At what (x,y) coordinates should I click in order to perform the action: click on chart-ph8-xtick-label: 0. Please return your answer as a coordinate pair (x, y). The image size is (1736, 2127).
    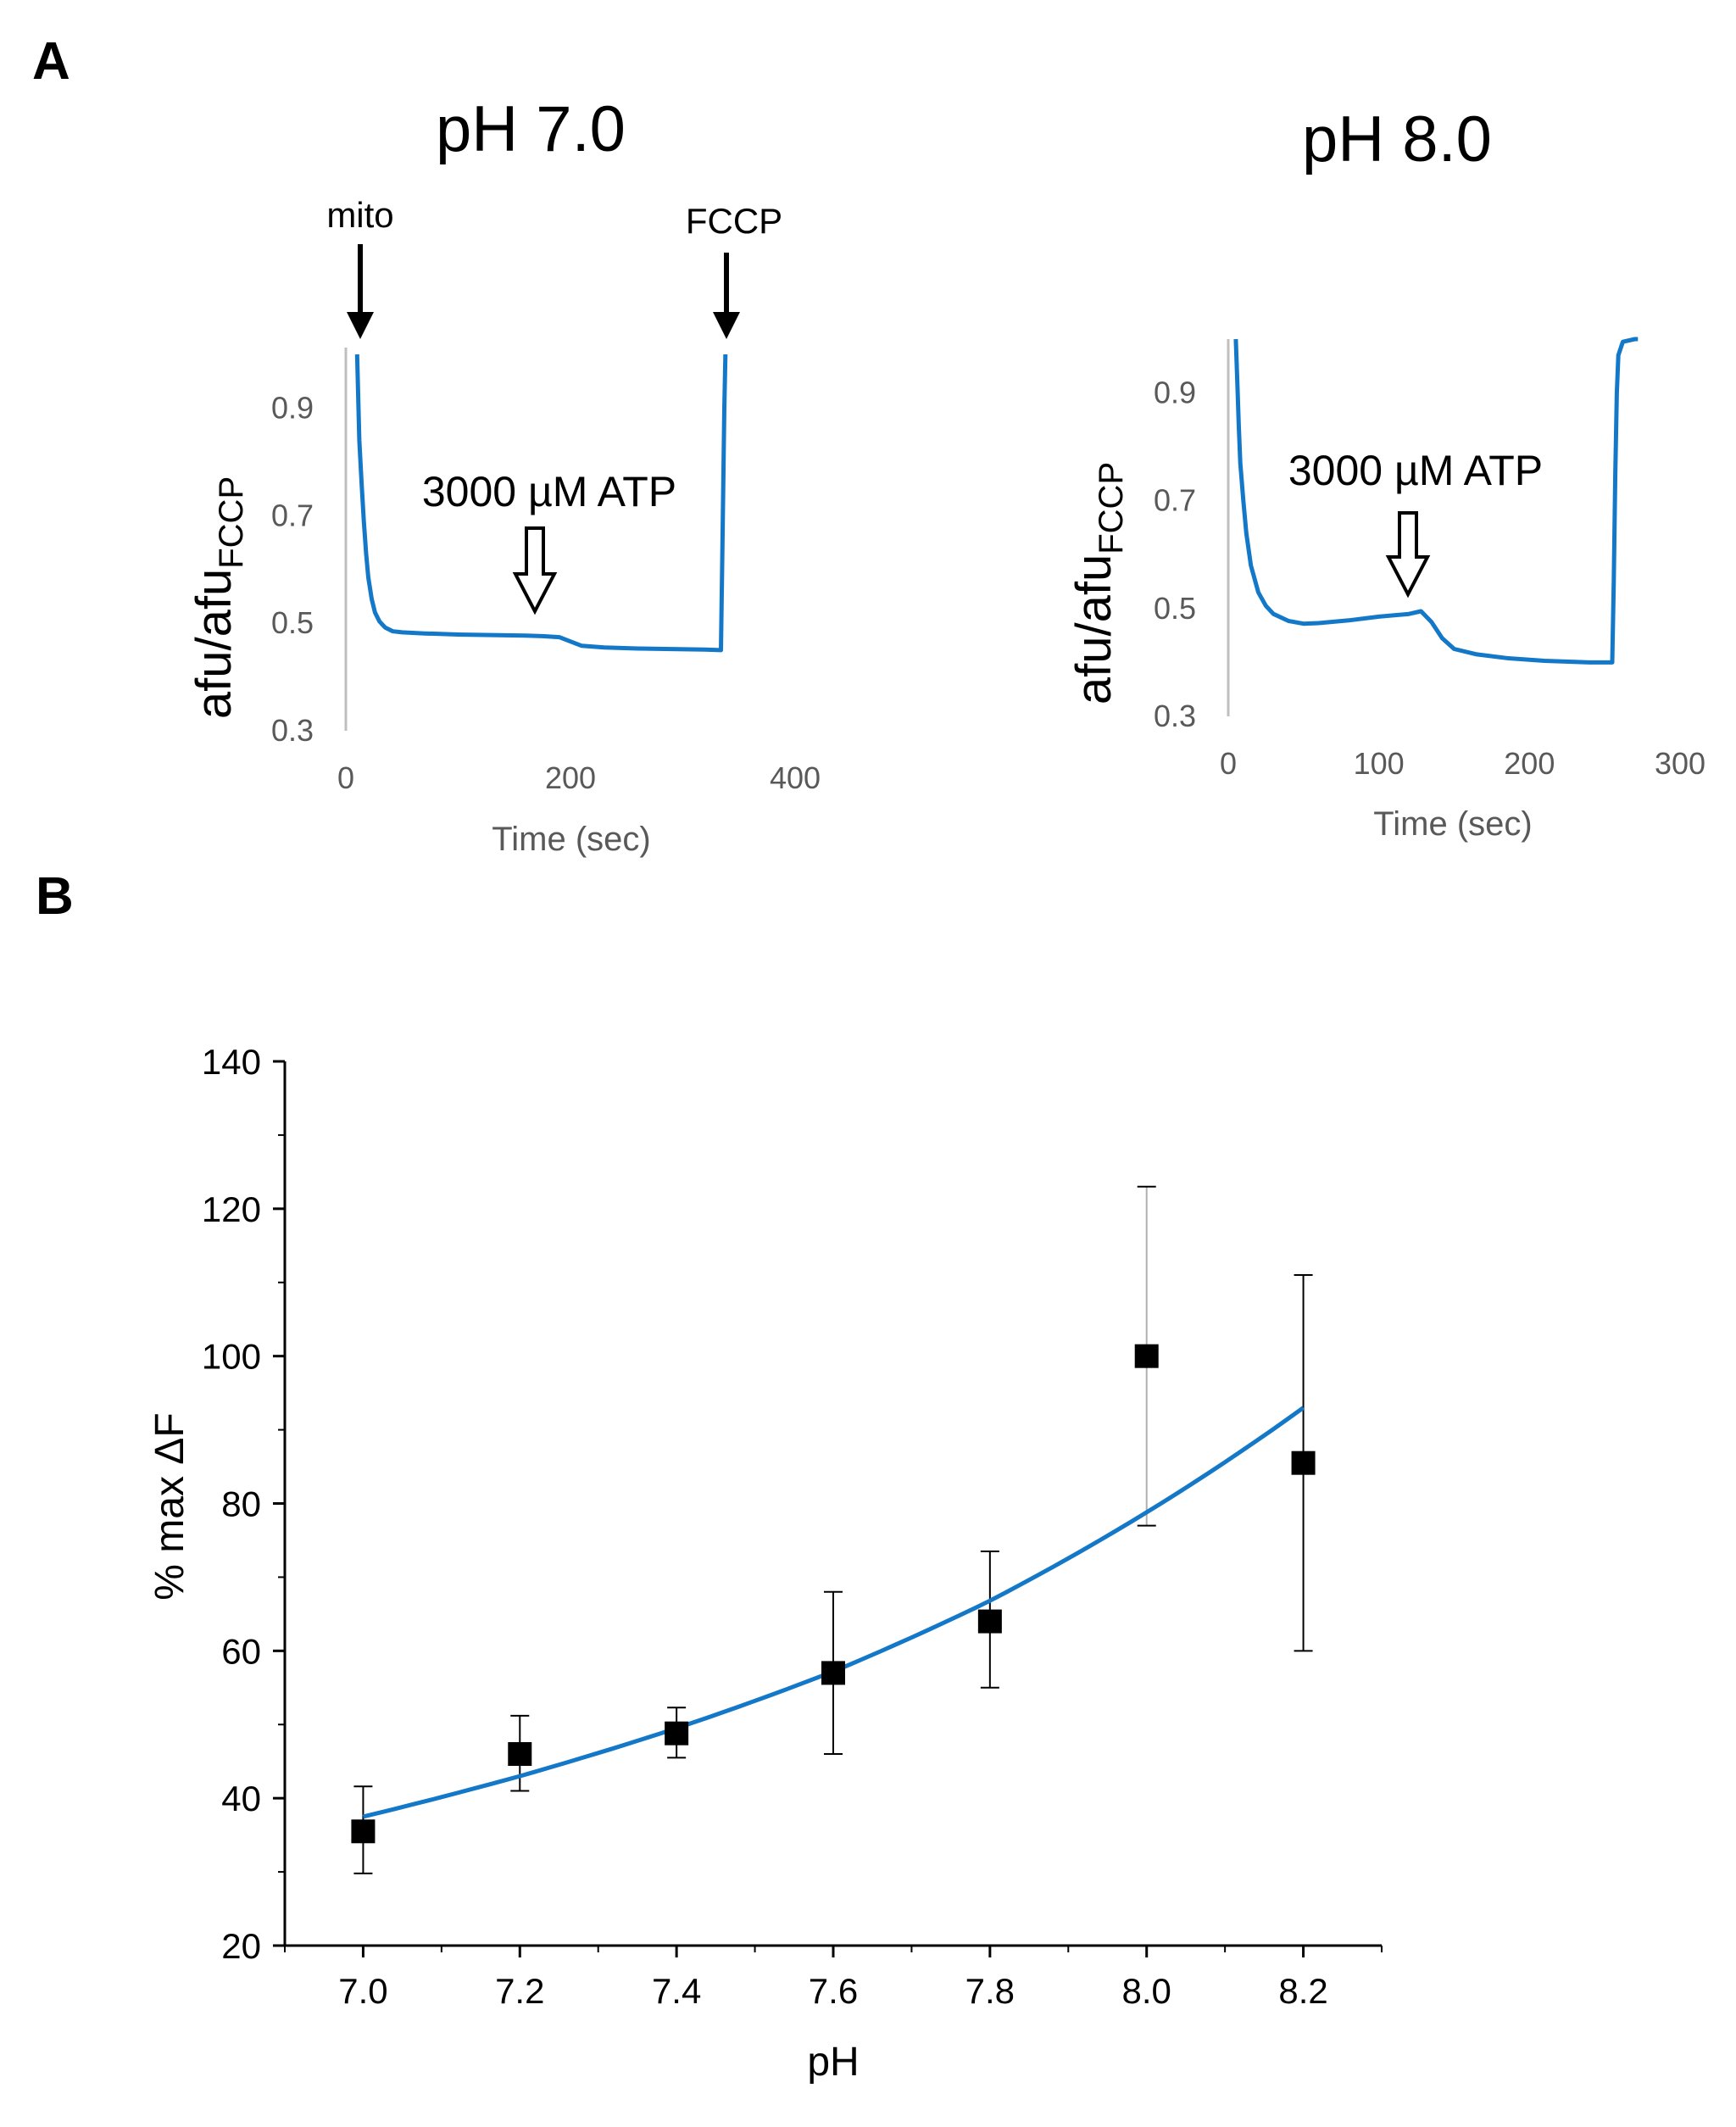
    Looking at the image, I should click on (1228, 763).